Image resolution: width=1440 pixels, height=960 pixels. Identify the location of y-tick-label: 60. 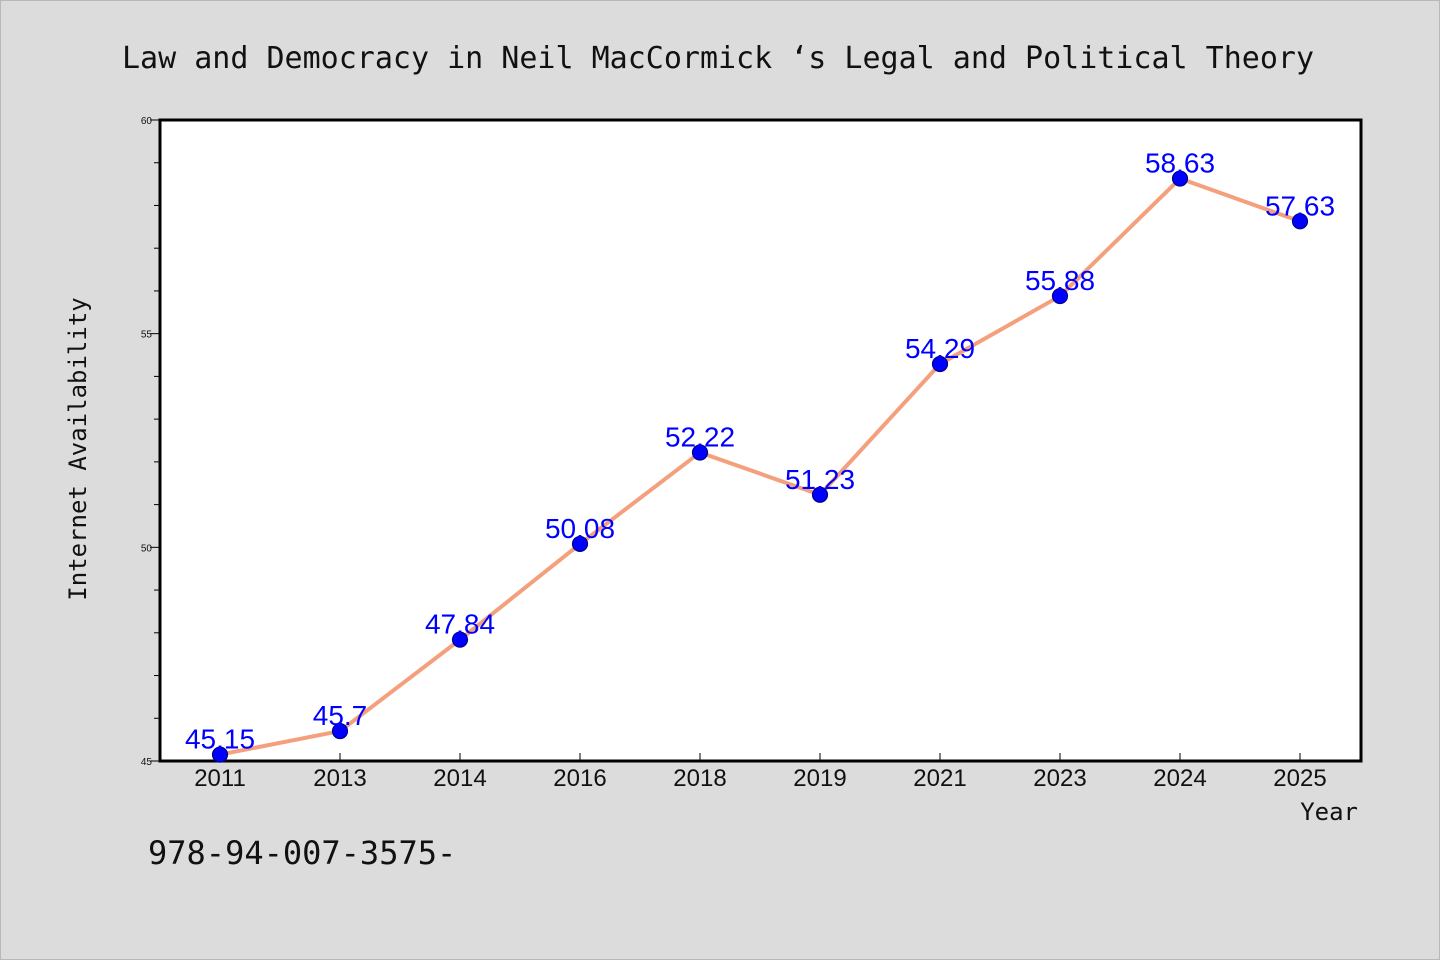
(147, 121).